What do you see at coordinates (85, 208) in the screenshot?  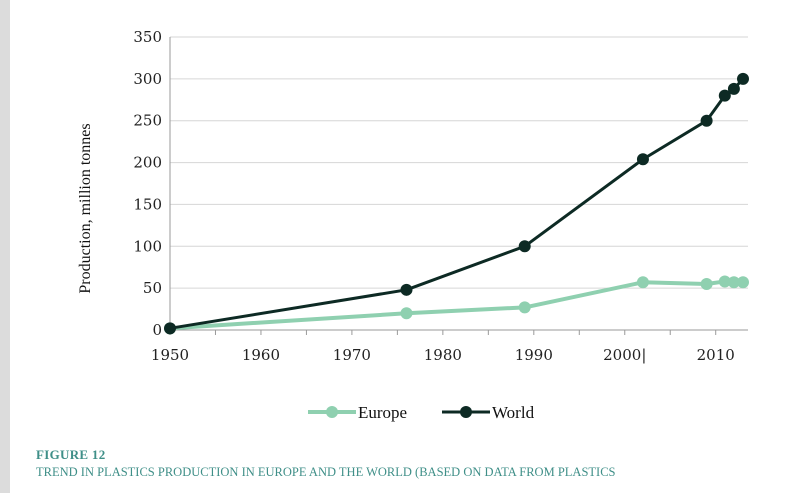 I see `y-axis-label: Production, million tonnes` at bounding box center [85, 208].